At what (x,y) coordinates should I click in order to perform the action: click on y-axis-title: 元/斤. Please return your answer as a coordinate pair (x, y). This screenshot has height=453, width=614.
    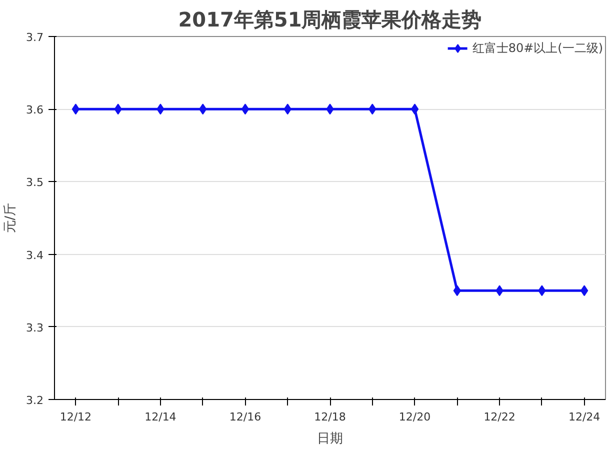
    Looking at the image, I should click on (10, 218).